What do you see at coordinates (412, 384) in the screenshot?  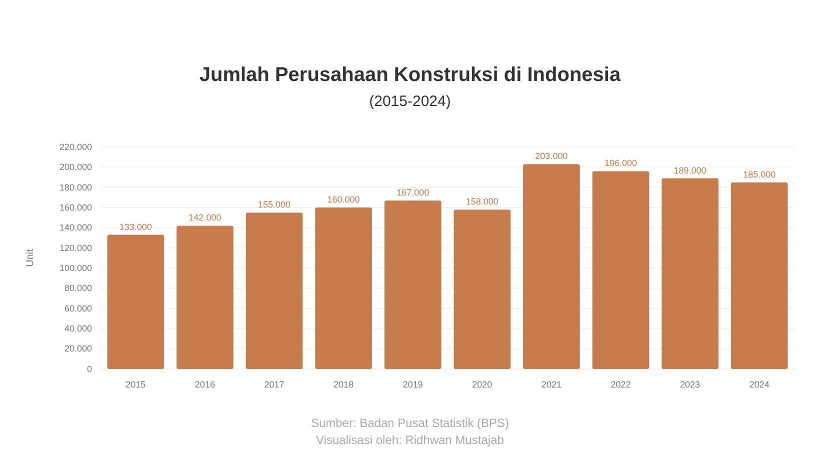 I see `x-tick-label: 2019` at bounding box center [412, 384].